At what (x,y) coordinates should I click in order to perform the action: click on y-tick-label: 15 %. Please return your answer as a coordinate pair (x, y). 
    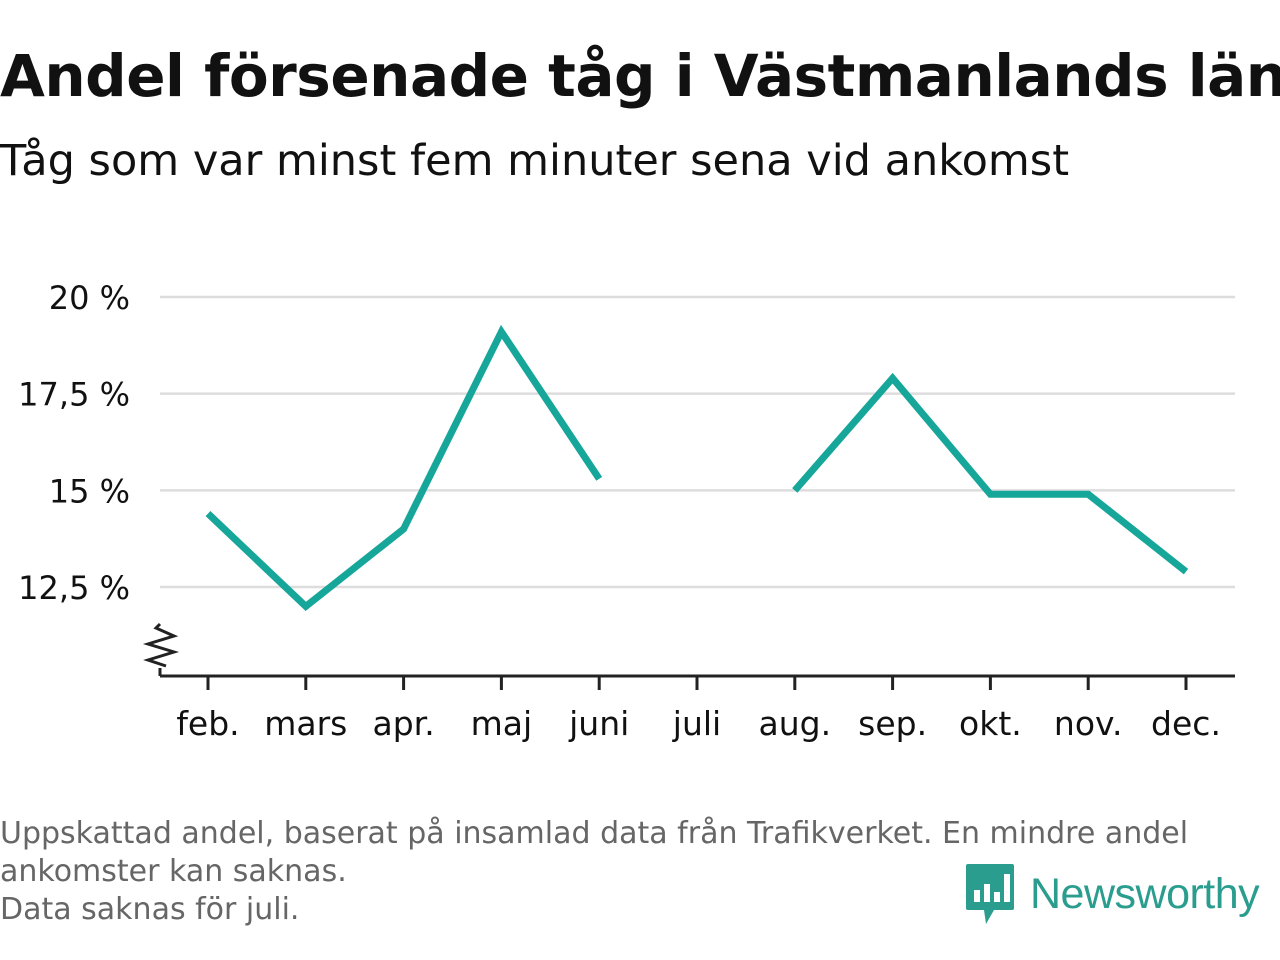
    Looking at the image, I should click on (89, 491).